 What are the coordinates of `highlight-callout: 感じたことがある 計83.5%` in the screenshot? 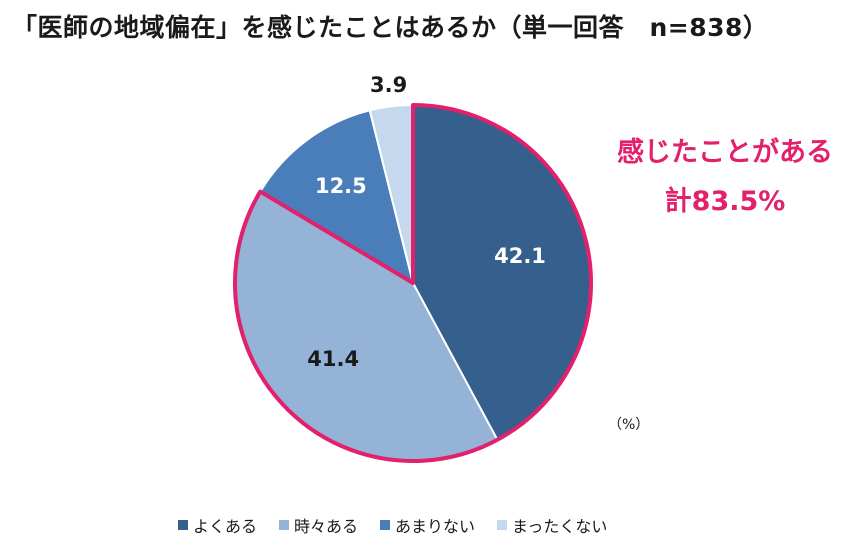 It's located at (725, 174).